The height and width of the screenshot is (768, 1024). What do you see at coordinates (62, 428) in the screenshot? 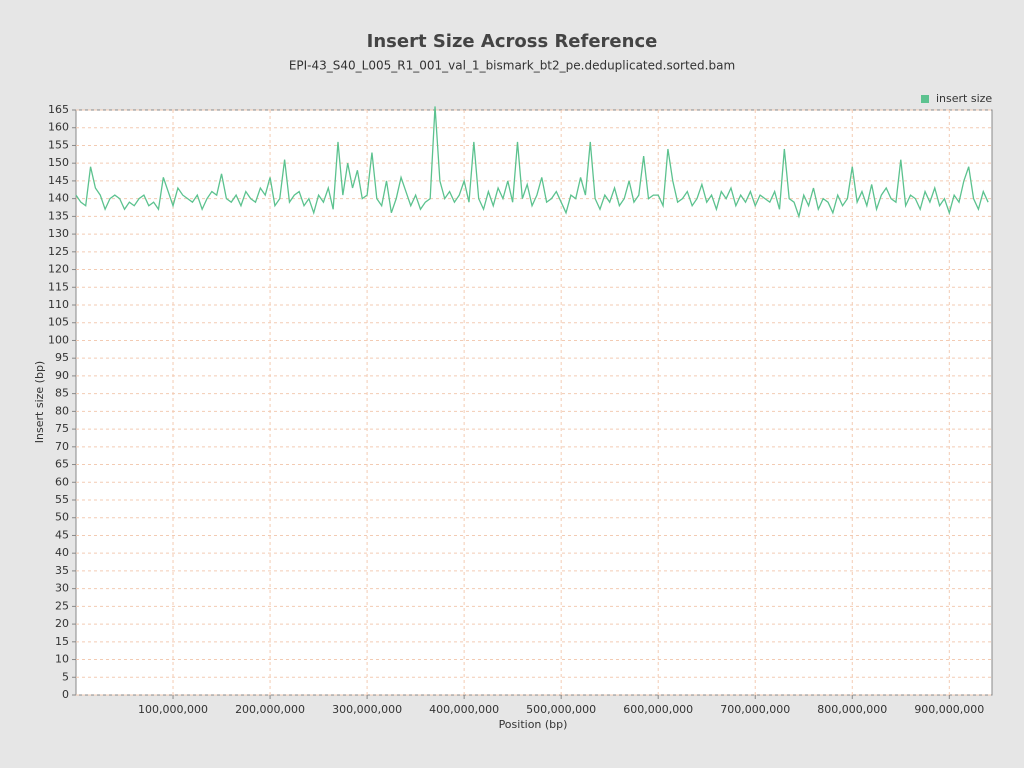
I see `y-tick-label: 75` at bounding box center [62, 428].